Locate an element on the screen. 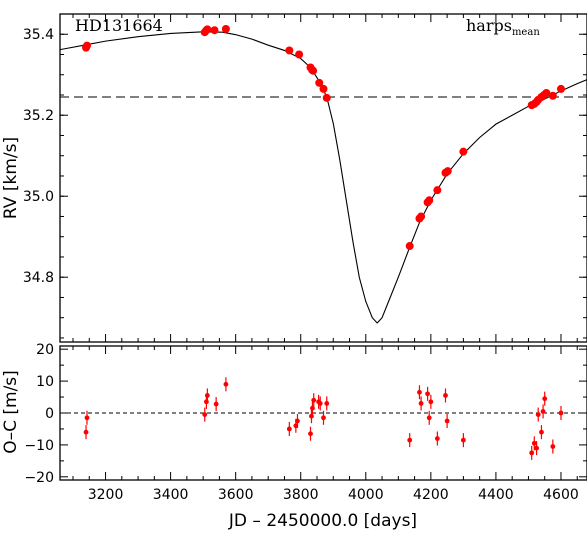 Image resolution: width=587 pixels, height=538 pixels. residual-y-tick-label: 10 is located at coordinates (45, 382).